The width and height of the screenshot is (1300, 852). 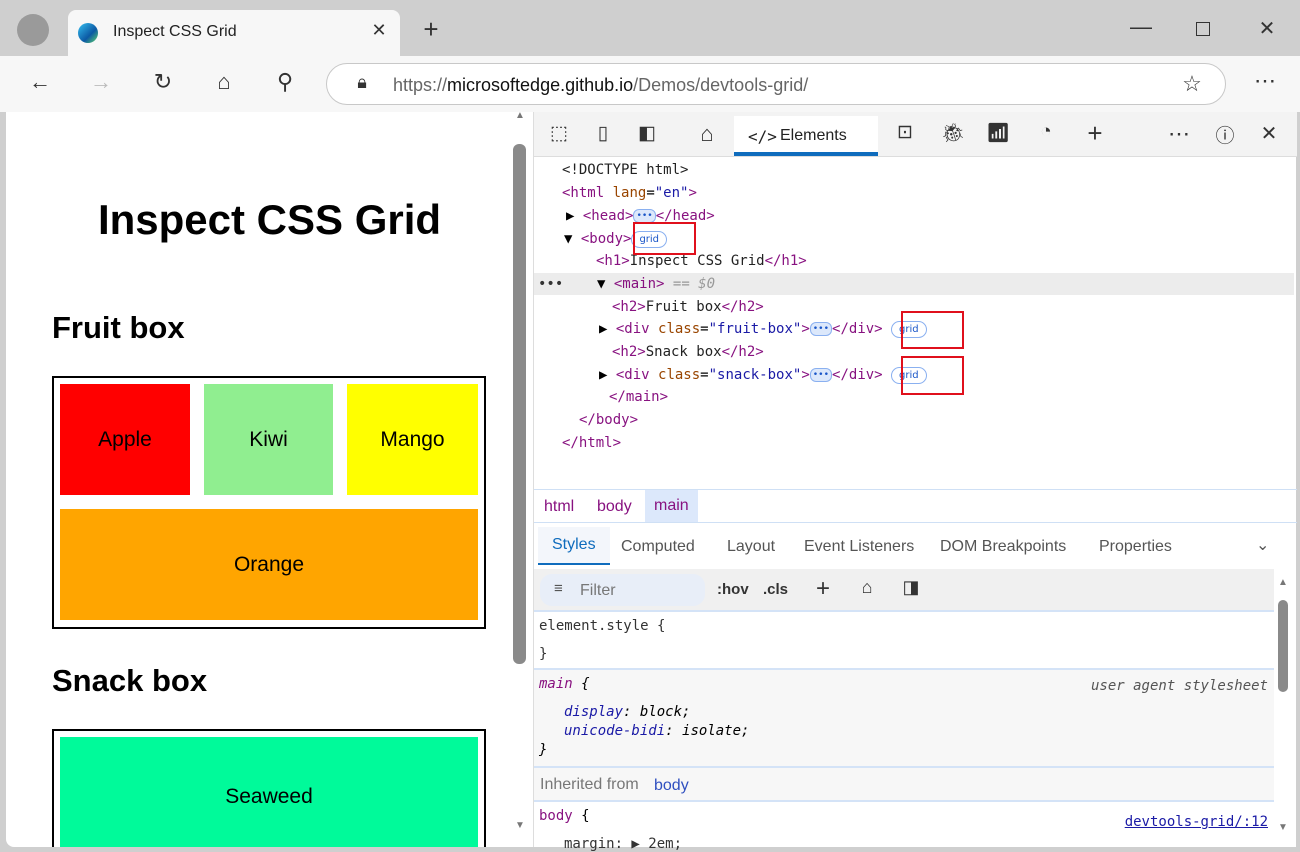 I want to click on dock-icon: ◧, so click(x=647, y=133).